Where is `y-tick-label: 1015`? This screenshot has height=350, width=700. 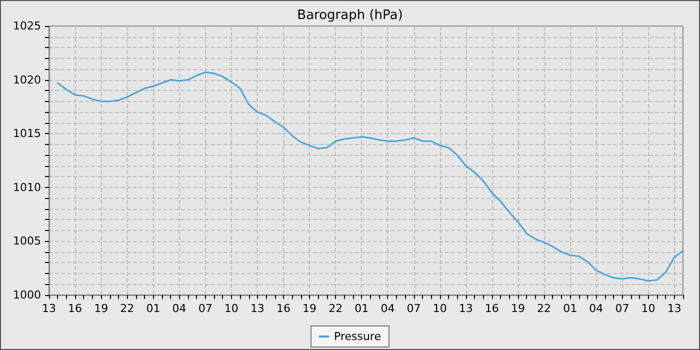 y-tick-label: 1015 is located at coordinates (27, 133).